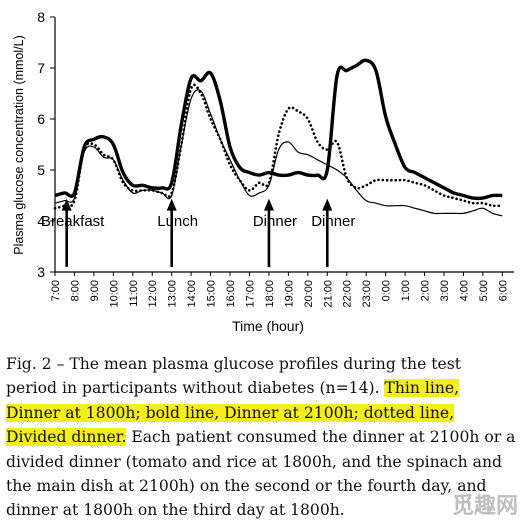 The image size is (522, 526). Describe the element at coordinates (41, 17) in the screenshot. I see `y-tick-label: 8` at that location.